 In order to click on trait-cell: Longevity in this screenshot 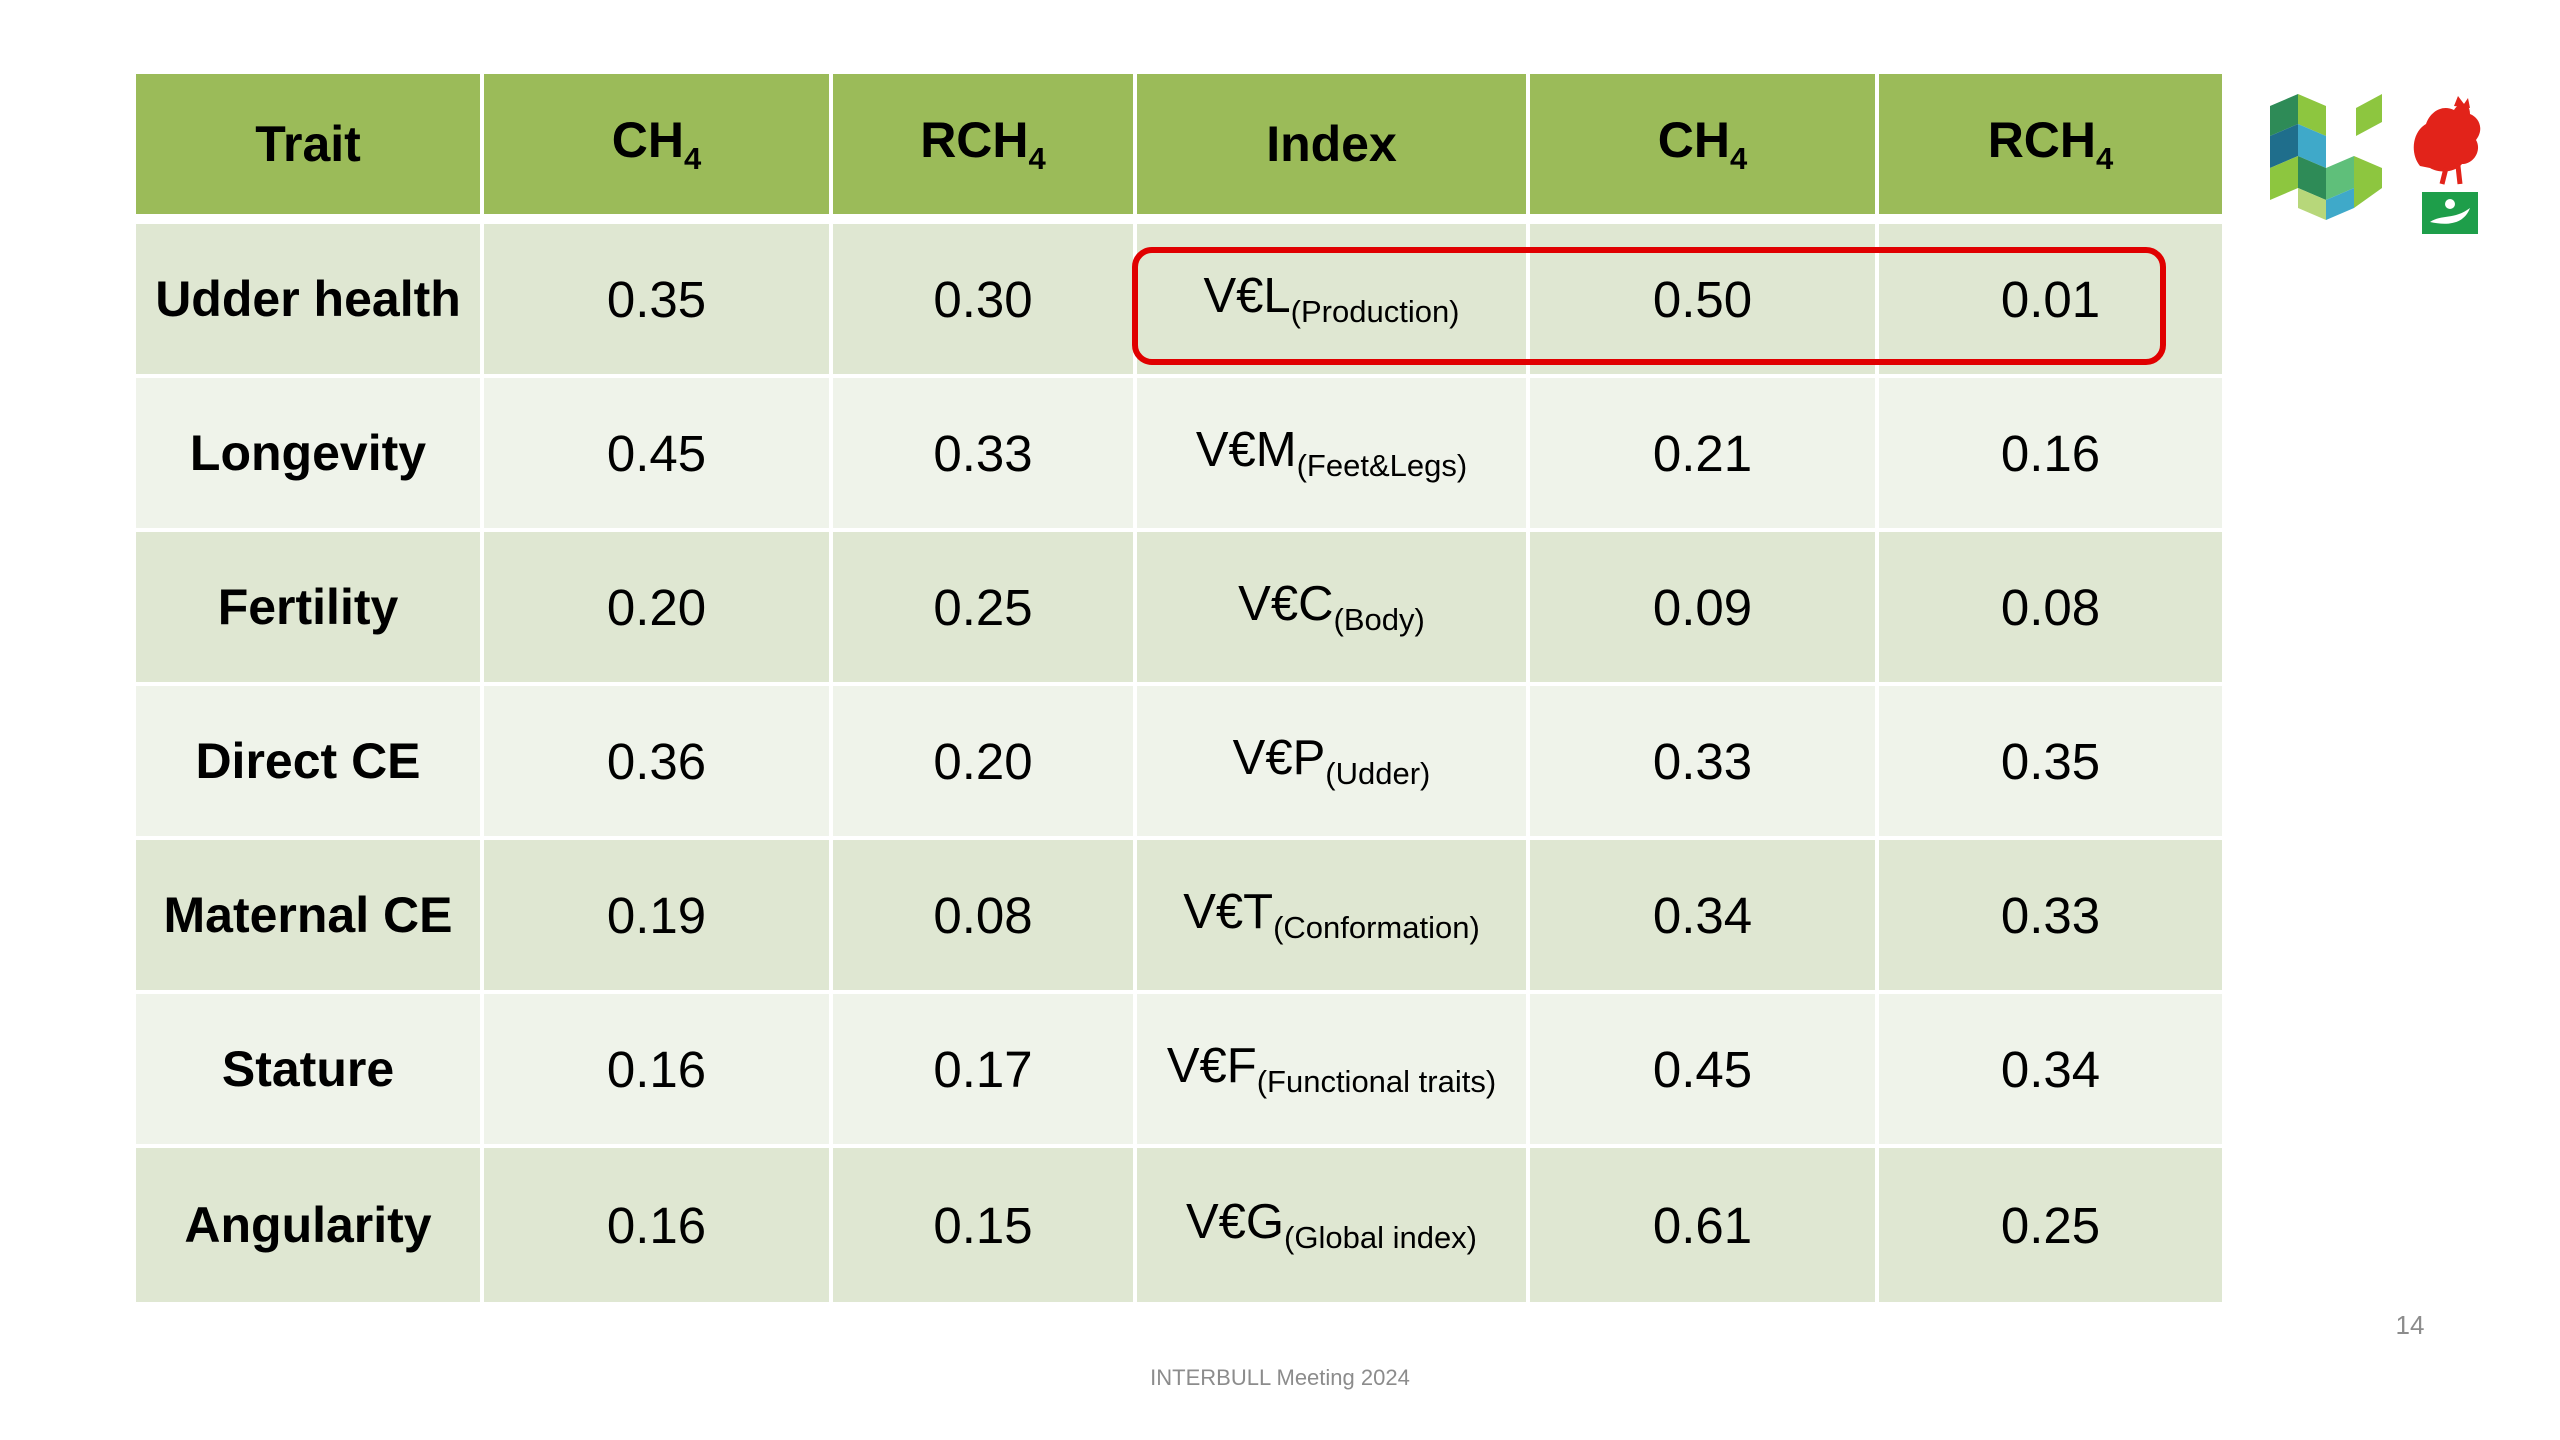, I will do `click(310, 455)`.